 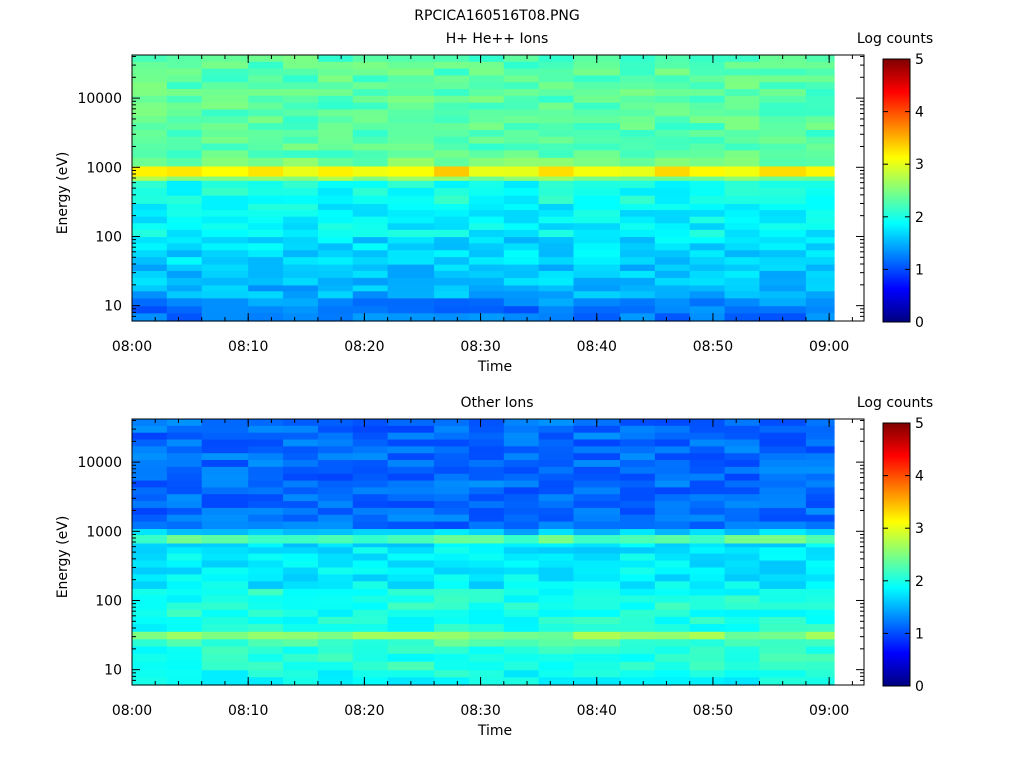 What do you see at coordinates (713, 347) in the screenshot?
I see `x-tick-label: 08:50` at bounding box center [713, 347].